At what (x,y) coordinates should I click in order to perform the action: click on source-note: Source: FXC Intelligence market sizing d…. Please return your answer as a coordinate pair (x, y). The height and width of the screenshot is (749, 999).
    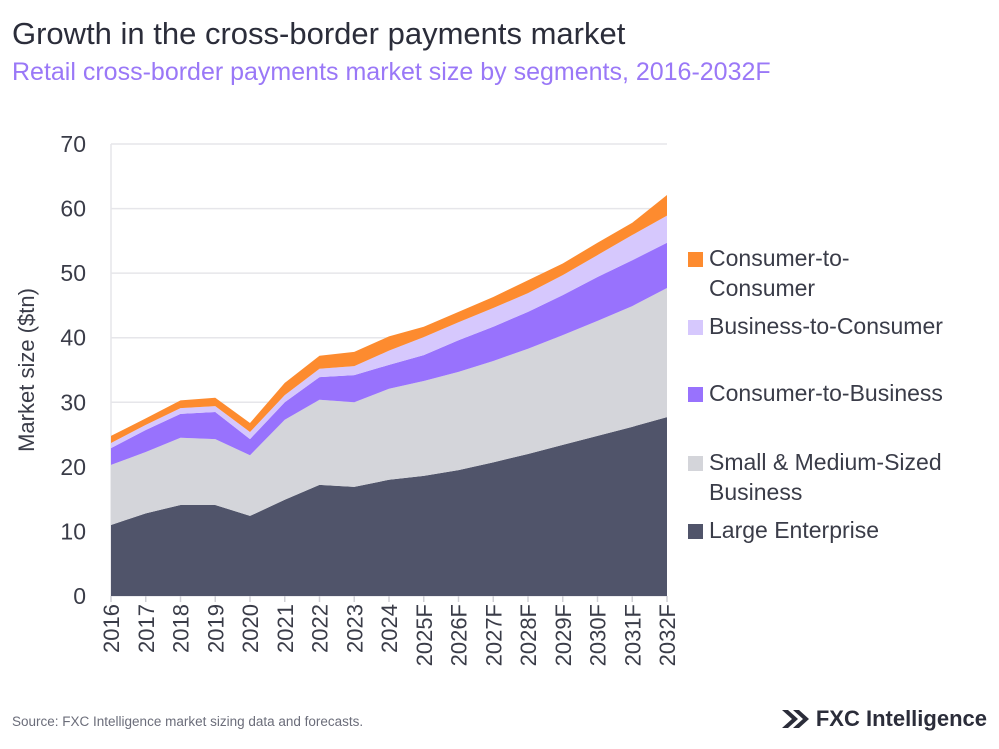
    Looking at the image, I should click on (188, 721).